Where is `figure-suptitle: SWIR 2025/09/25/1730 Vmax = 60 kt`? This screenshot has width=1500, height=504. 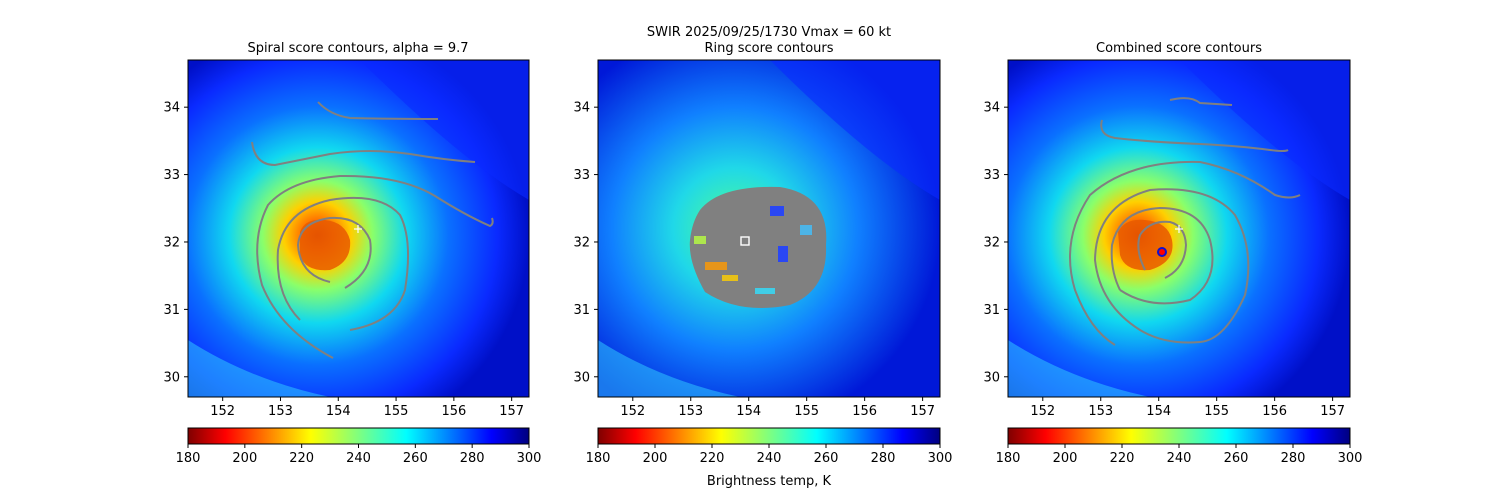 figure-suptitle: SWIR 2025/09/25/1730 Vmax = 60 kt is located at coordinates (769, 32).